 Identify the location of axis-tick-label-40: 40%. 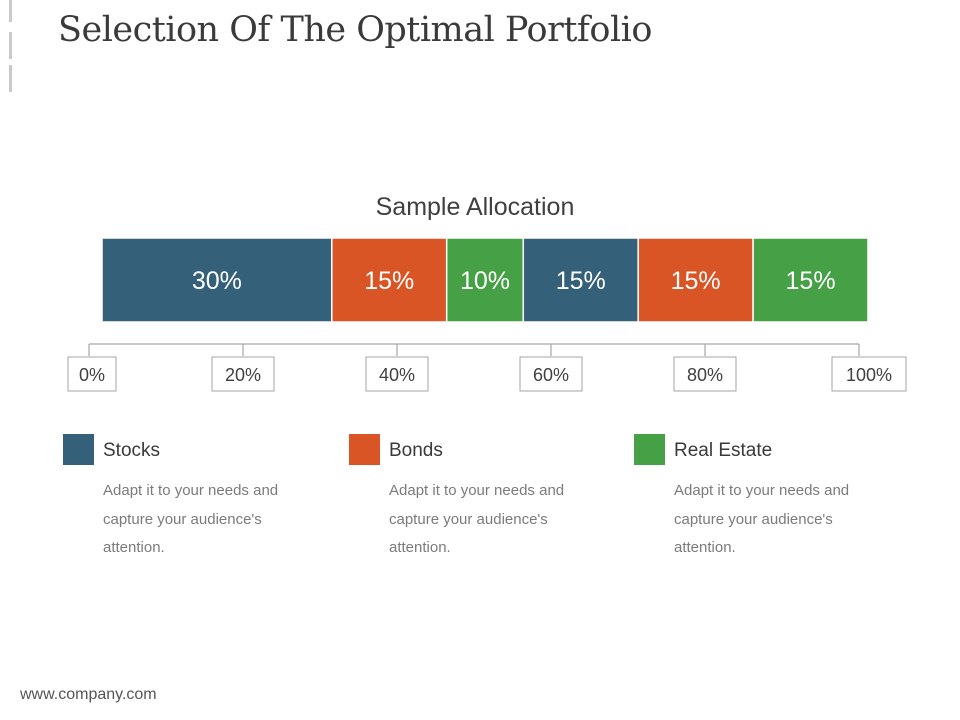
(397, 375).